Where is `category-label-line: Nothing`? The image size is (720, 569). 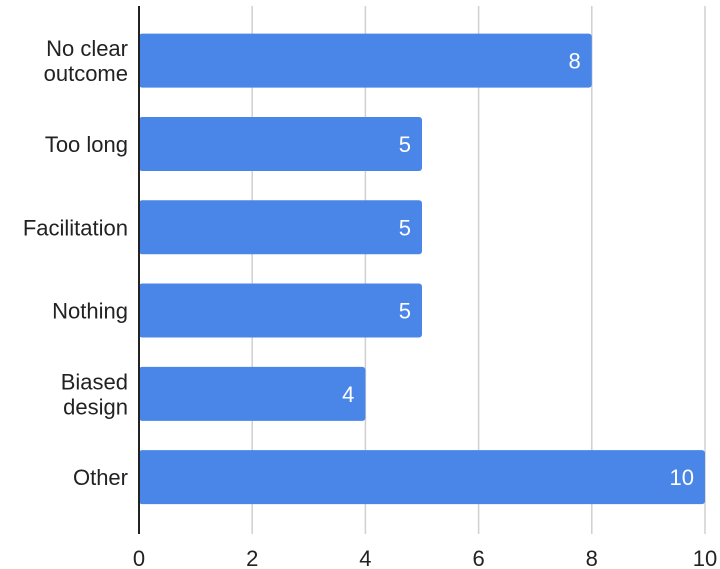 category-label-line: Nothing is located at coordinates (90, 311).